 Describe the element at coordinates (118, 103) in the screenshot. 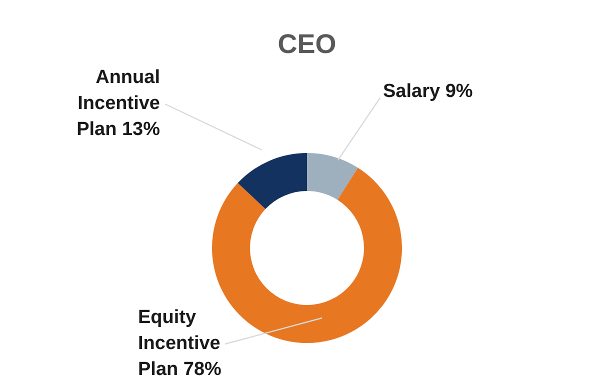

I see `slice-label: Annual Incentive Plan 13%` at that location.